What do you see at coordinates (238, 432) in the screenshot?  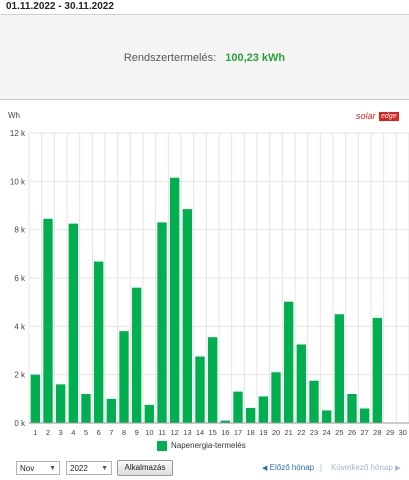 I see `x-tick-label: 17` at bounding box center [238, 432].